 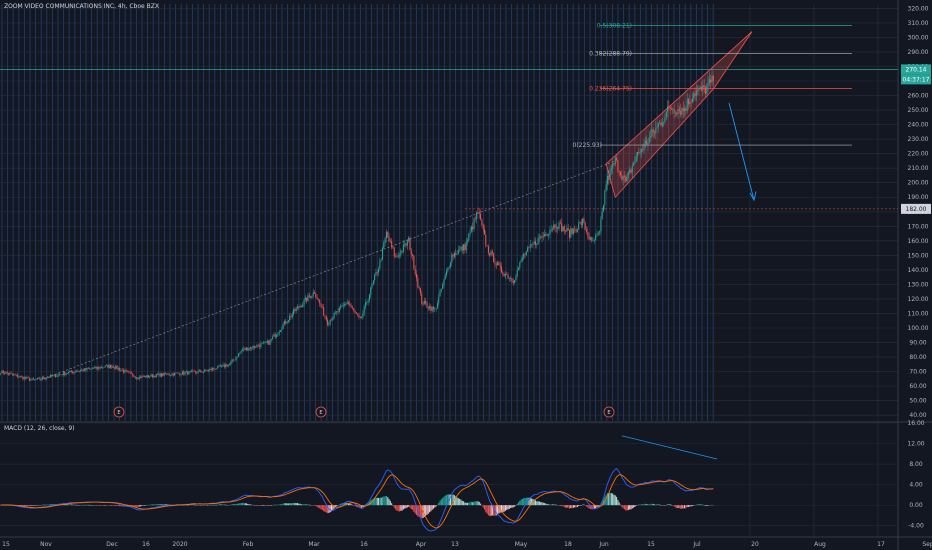 I want to click on price-tick-label: 60.00, so click(x=917, y=386).